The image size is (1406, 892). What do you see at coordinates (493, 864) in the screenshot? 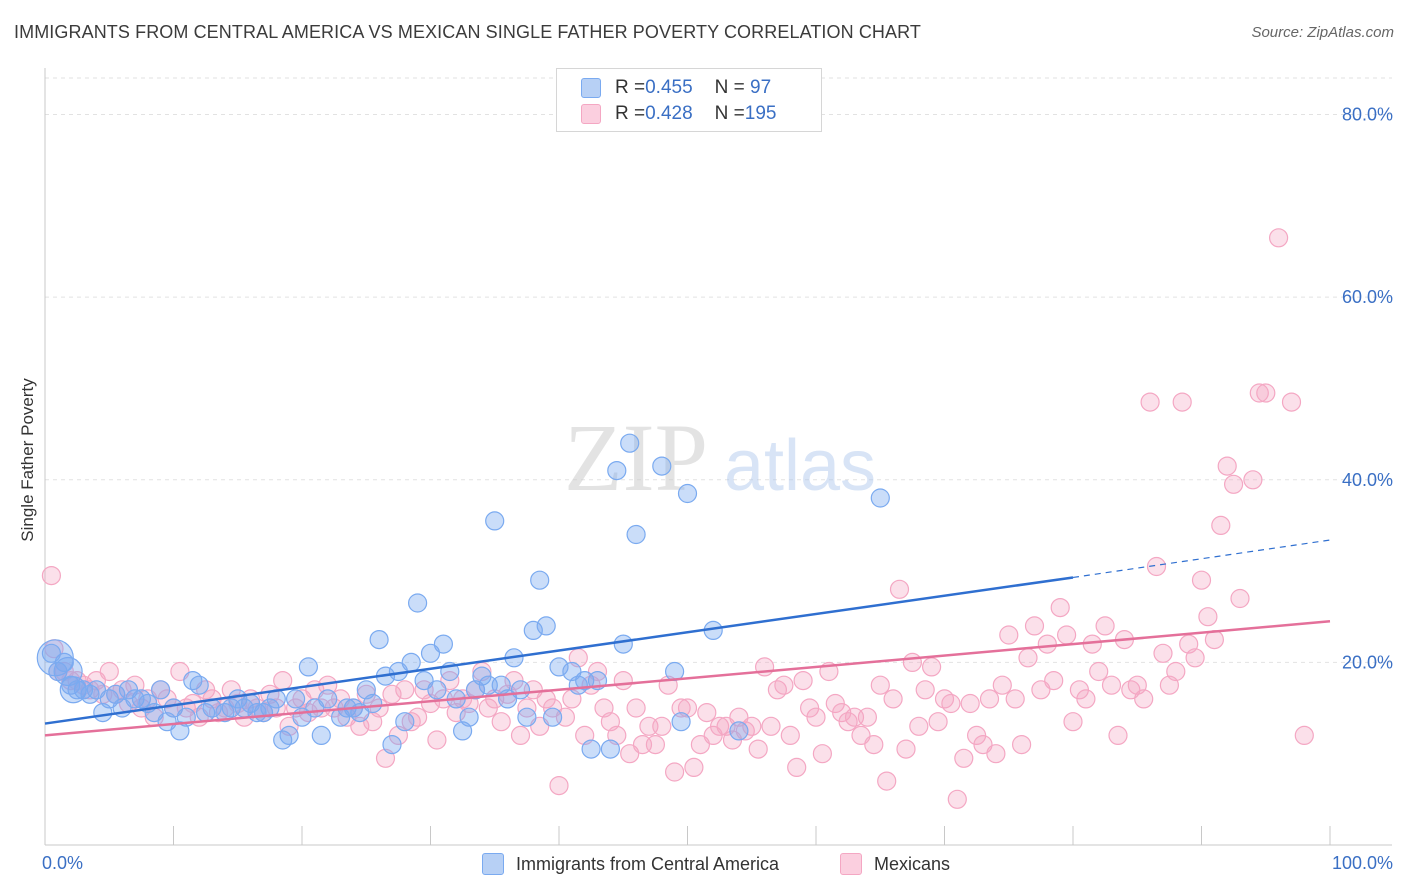
I see `bottom-legend-swatch-blue` at bounding box center [493, 864].